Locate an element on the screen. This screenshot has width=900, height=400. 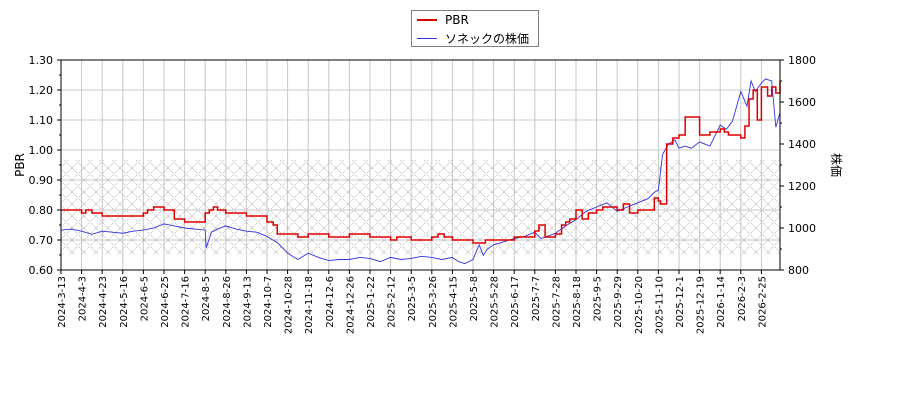
x-tick-label: 2025-7-7 is located at coordinates (536, 298).